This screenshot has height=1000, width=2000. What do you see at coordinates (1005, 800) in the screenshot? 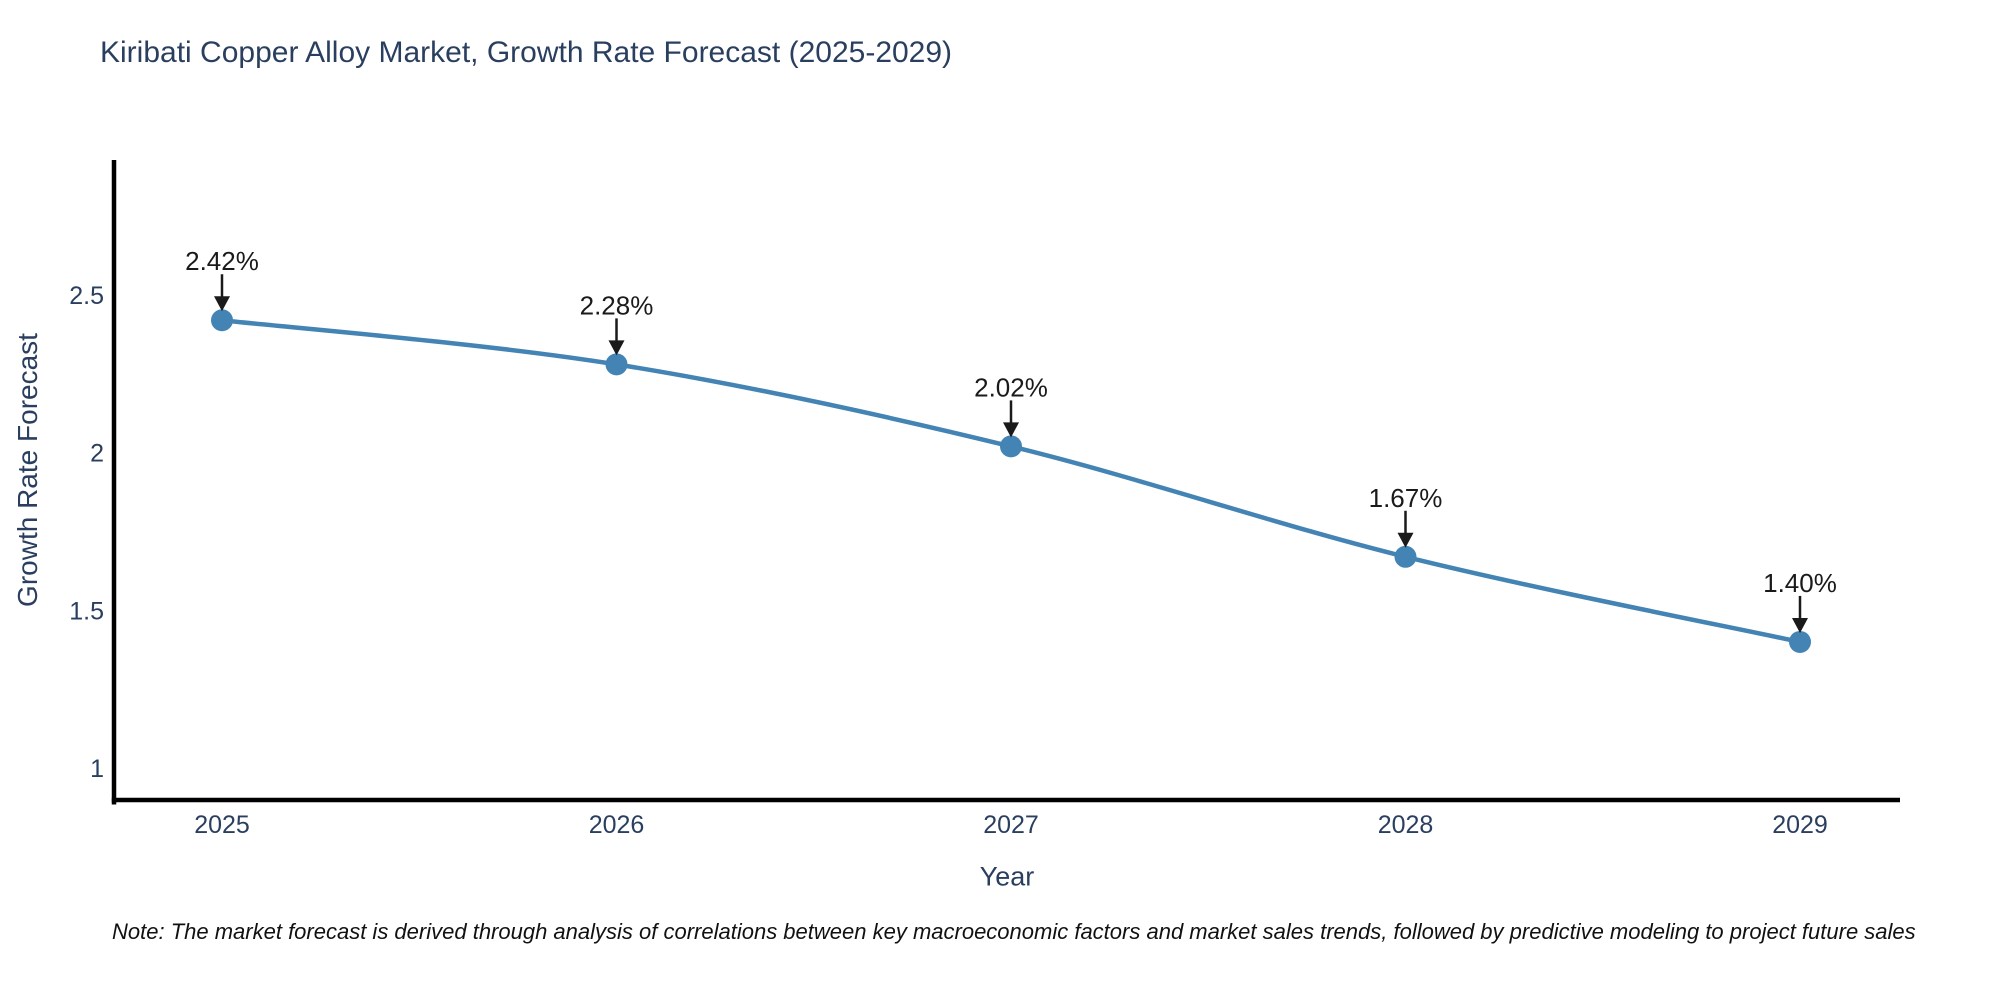
I see `x-axis-line` at bounding box center [1005, 800].